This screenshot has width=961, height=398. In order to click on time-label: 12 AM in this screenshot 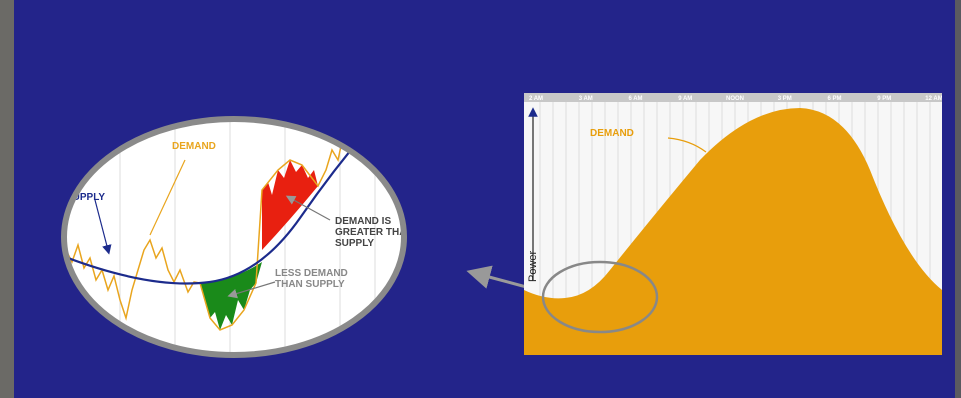, I will do `click(933, 99)`.